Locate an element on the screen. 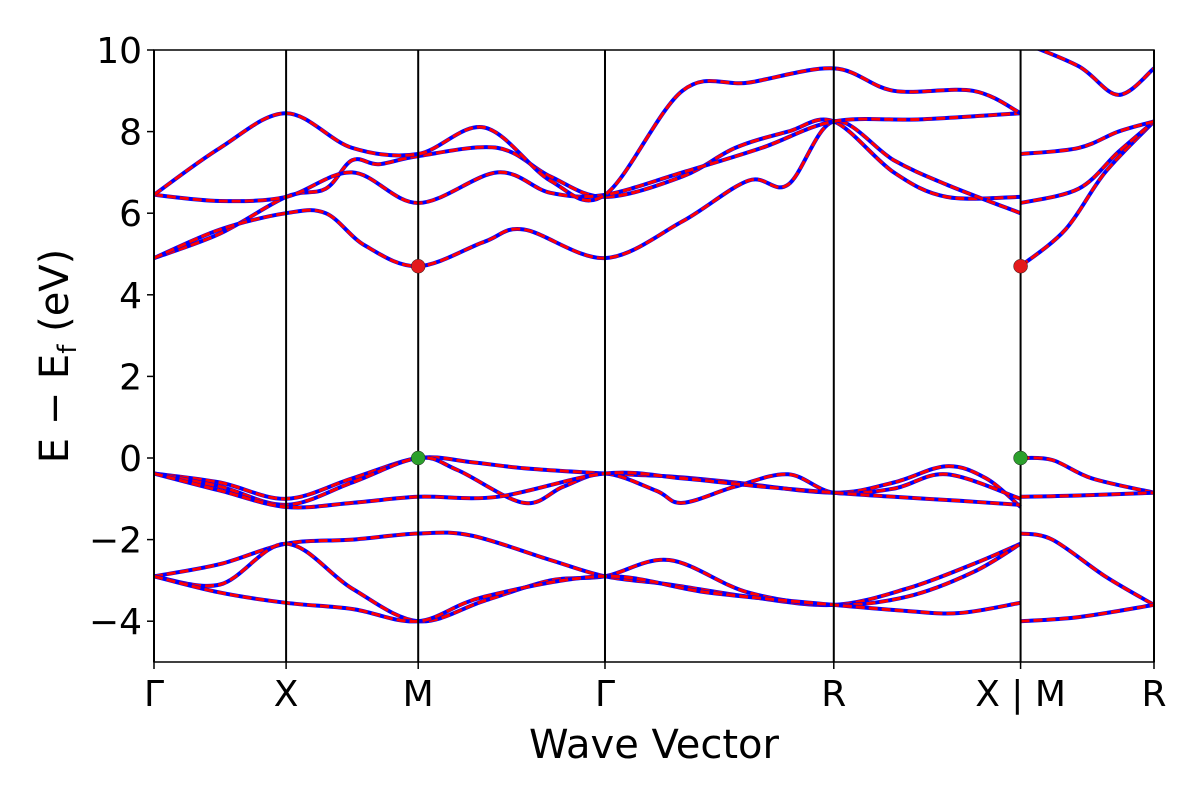 The height and width of the screenshot is (800, 1200). x-tick-label-1: X is located at coordinates (286, 694).